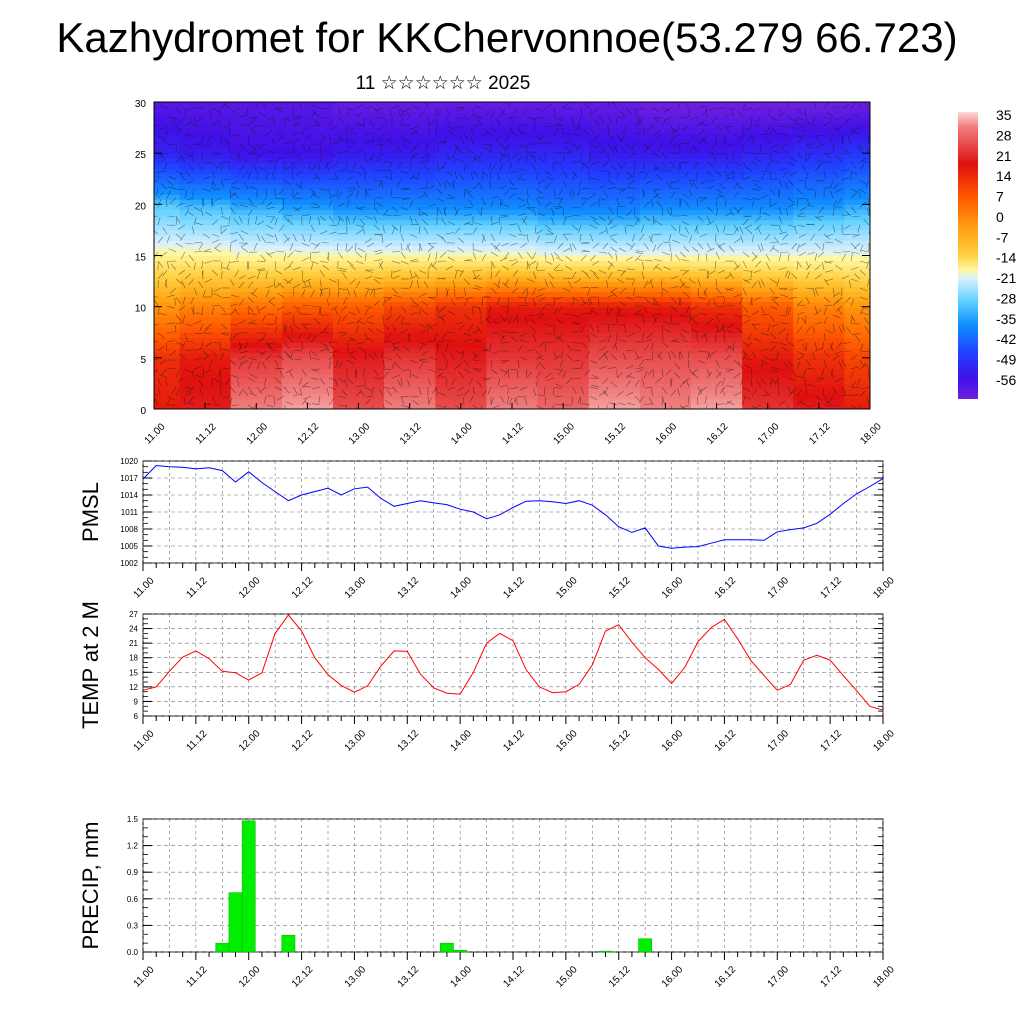  What do you see at coordinates (258, 434) in the screenshot?
I see `heatmap-xtick-label: 12.00` at bounding box center [258, 434].